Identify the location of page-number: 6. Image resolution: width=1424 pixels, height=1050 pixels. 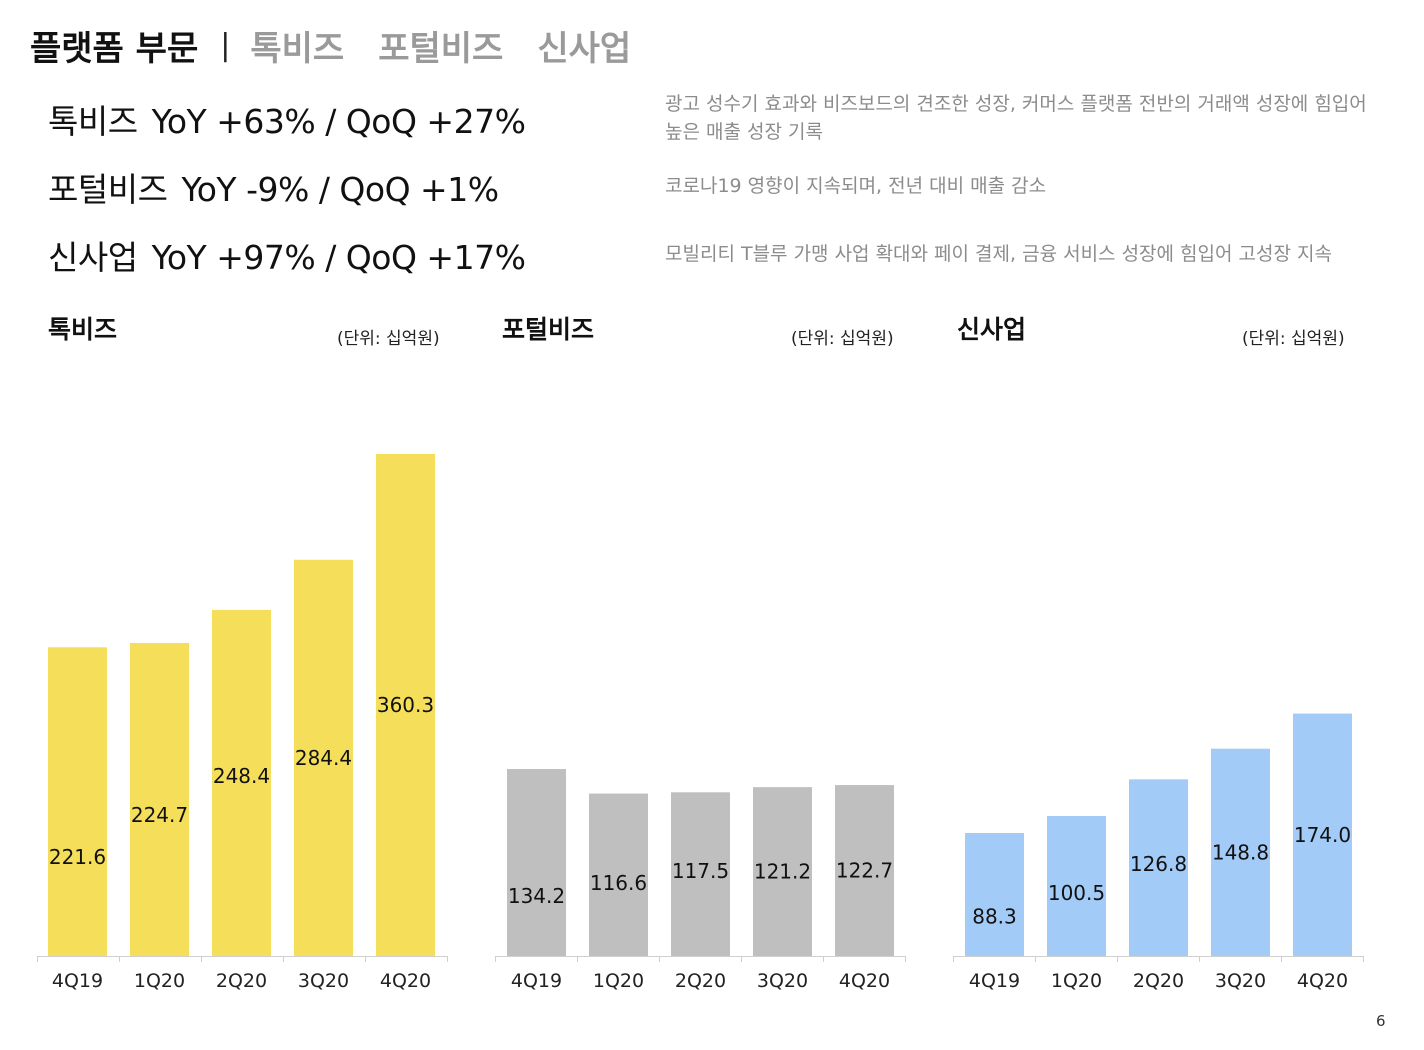
(1381, 1021).